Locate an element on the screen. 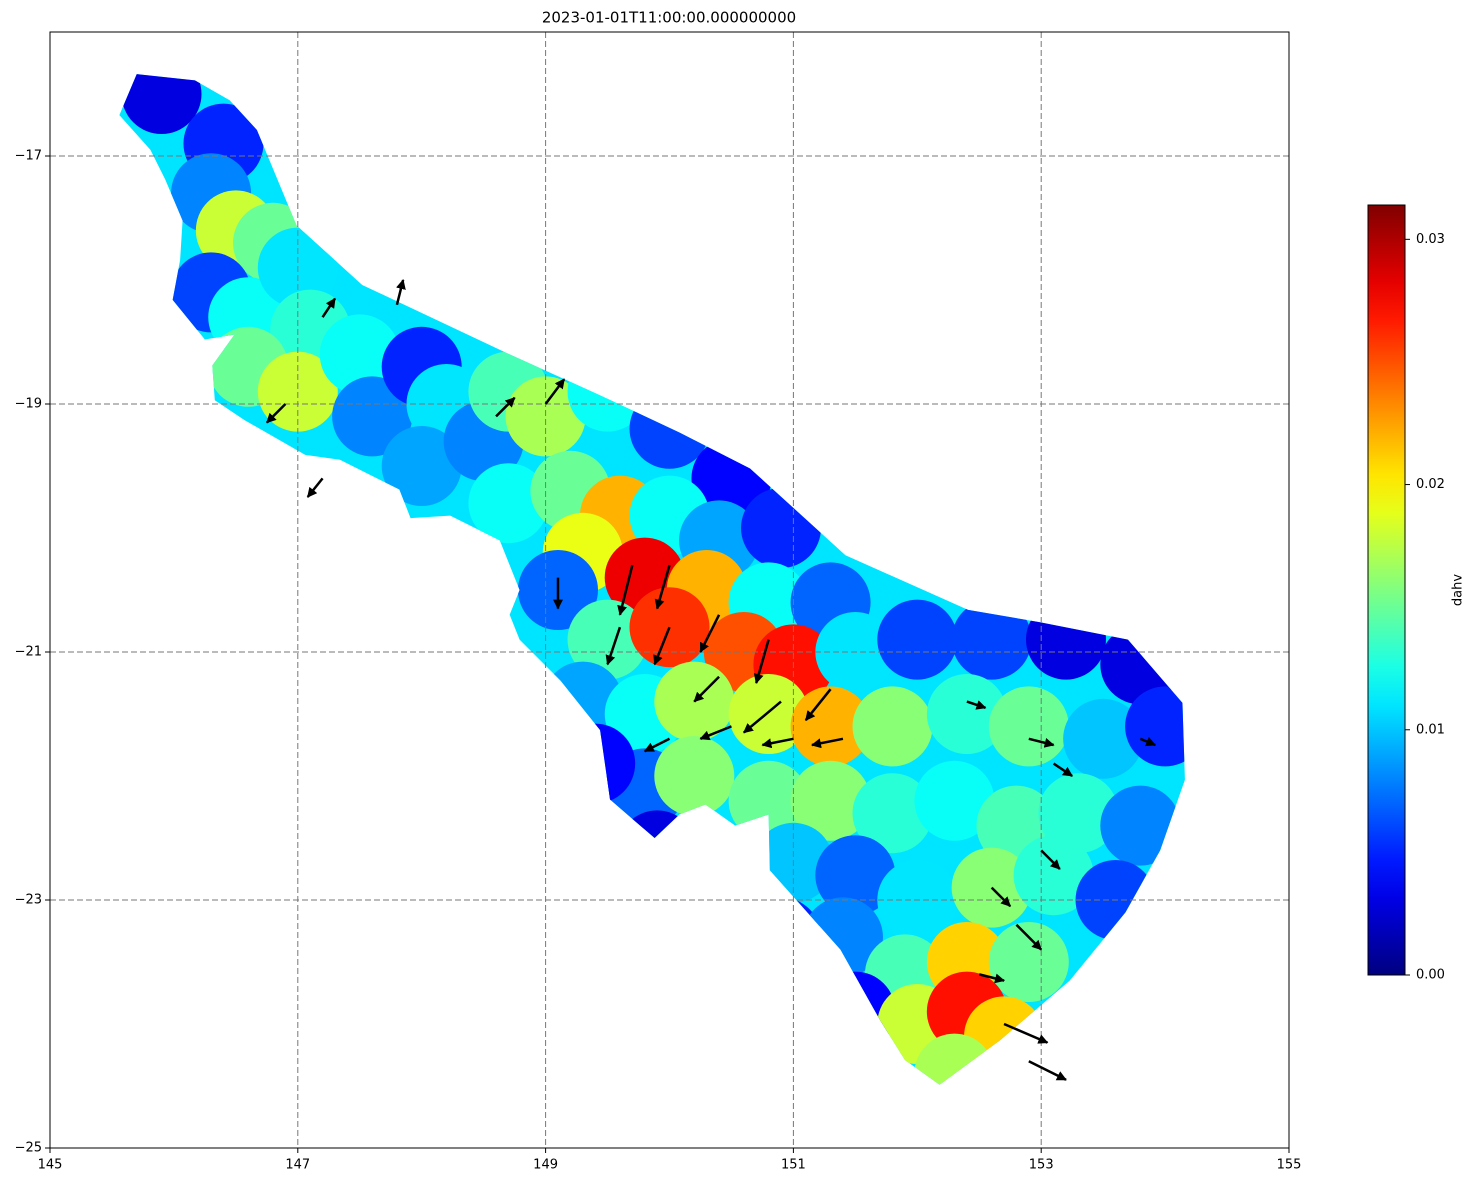 The height and width of the screenshot is (1186, 1475). x-tick-label: 149 is located at coordinates (545, 1165).